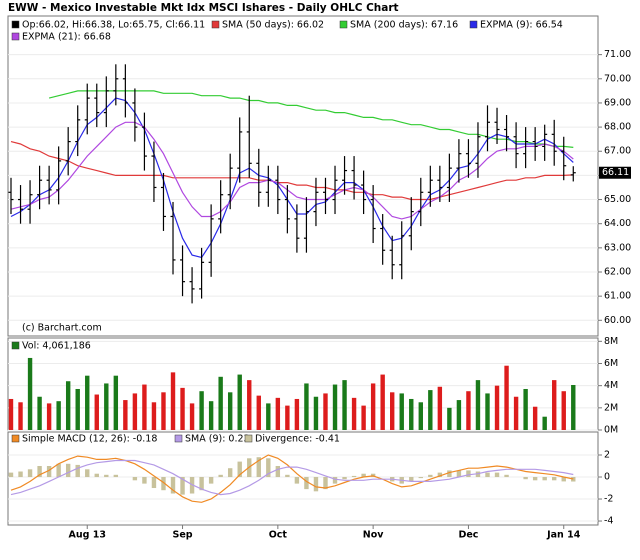  Describe the element at coordinates (66, 37) in the screenshot. I see `legend-label: EXPMA (21): 66.68` at that location.